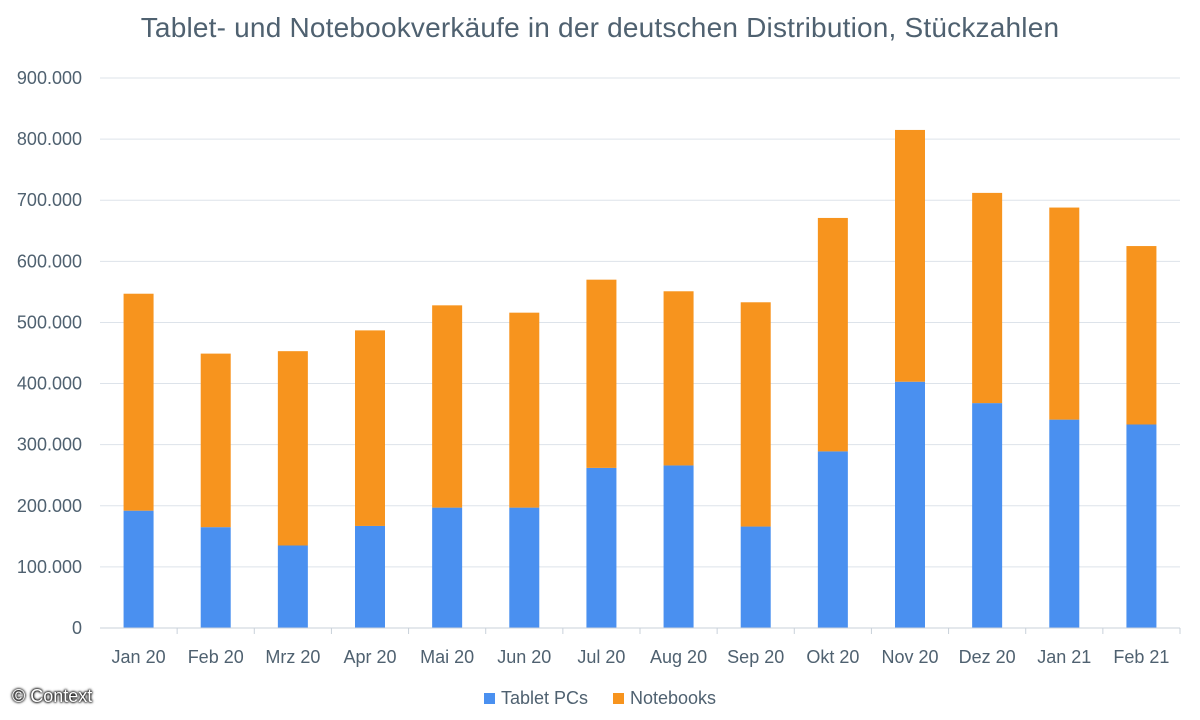  I want to click on y-tick-label: 500.000, so click(49, 322).